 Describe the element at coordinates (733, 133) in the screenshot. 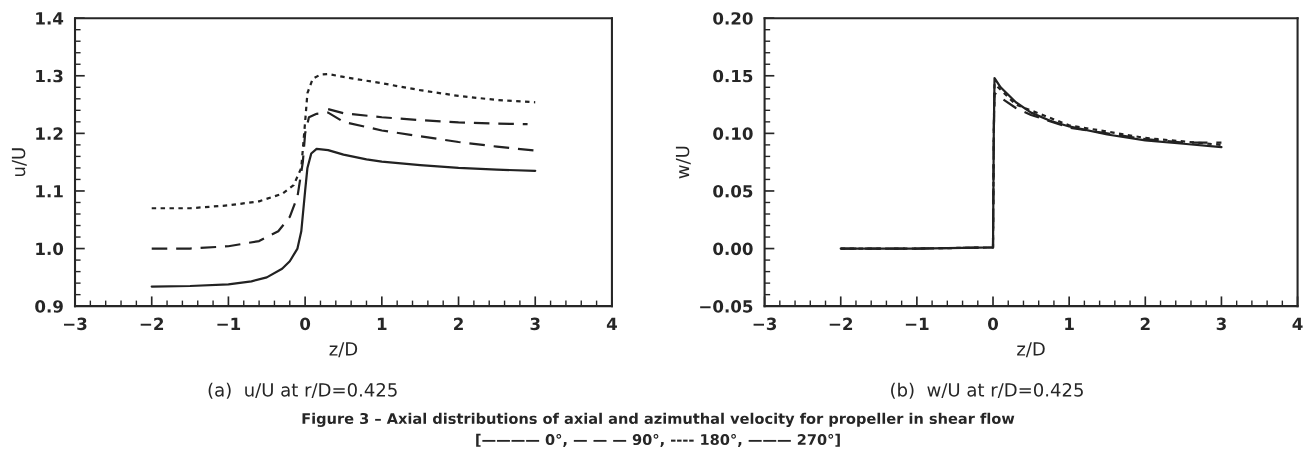

I see `y-tick-label: 0.10` at that location.